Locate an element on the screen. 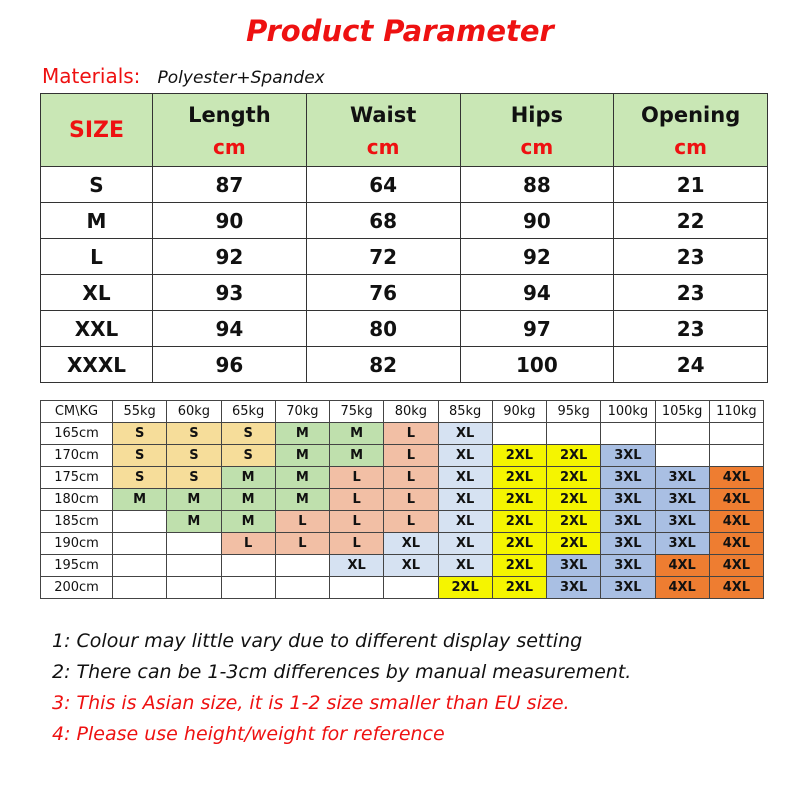 The image size is (800, 800). column-name: Hips is located at coordinates (537, 115).